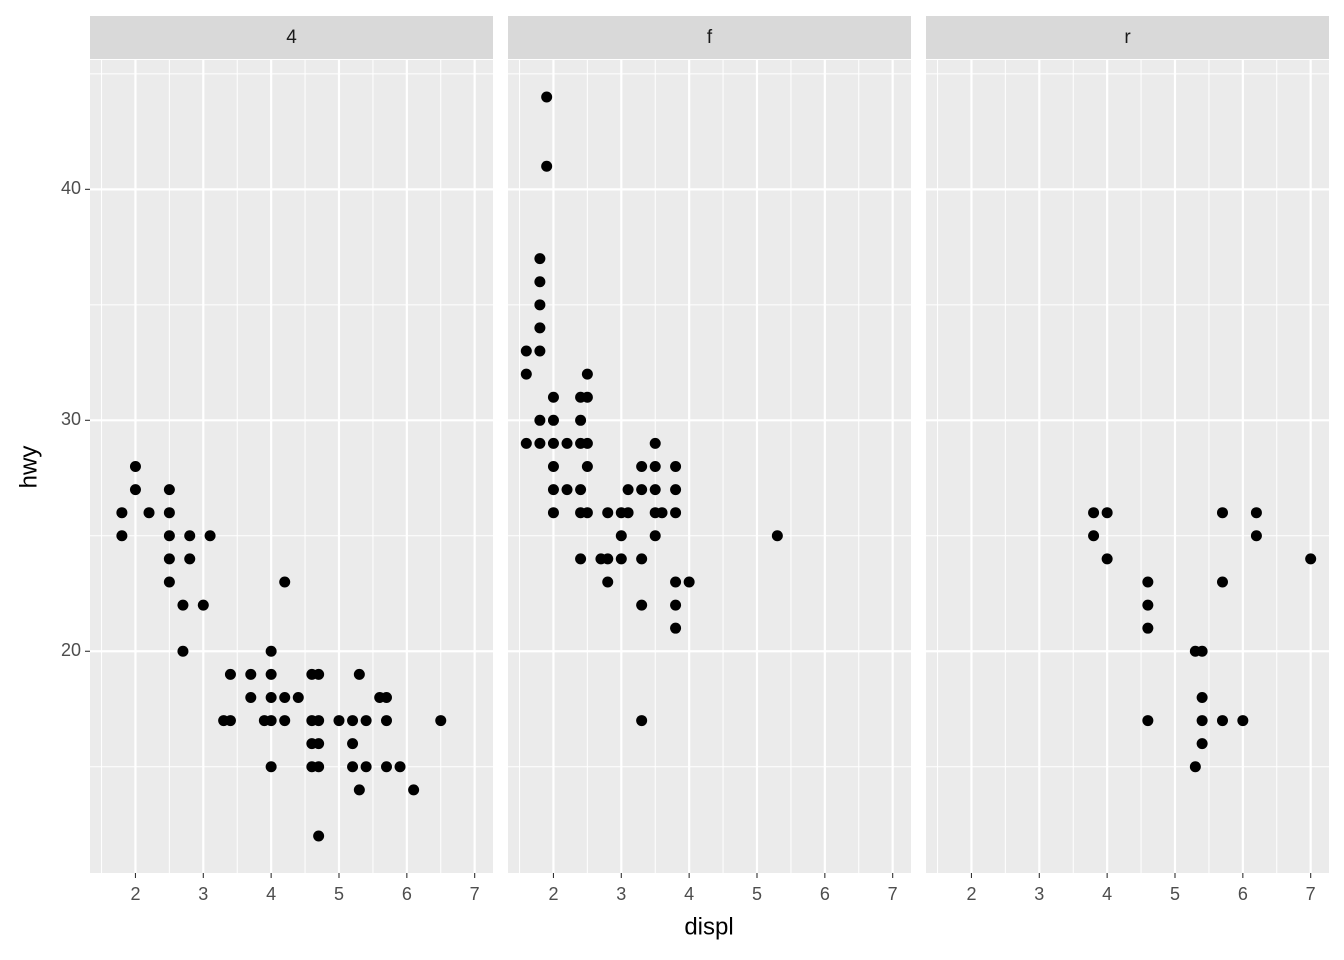 Image resolution: width=1344 pixels, height=960 pixels. Describe the element at coordinates (291, 37) in the screenshot. I see `strip` at that location.